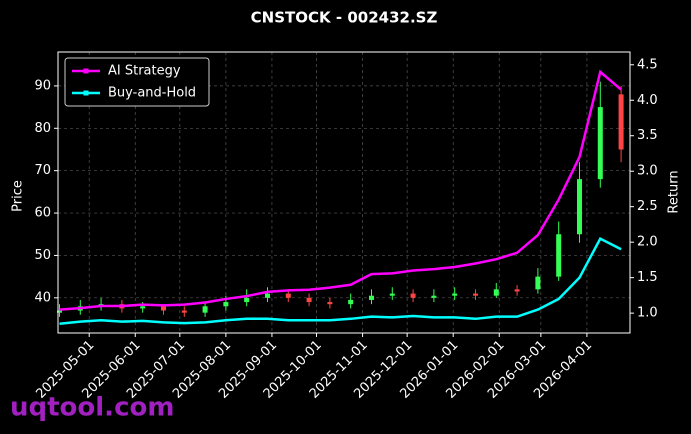  I want to click on y2-axis-label: Return, so click(674, 191).